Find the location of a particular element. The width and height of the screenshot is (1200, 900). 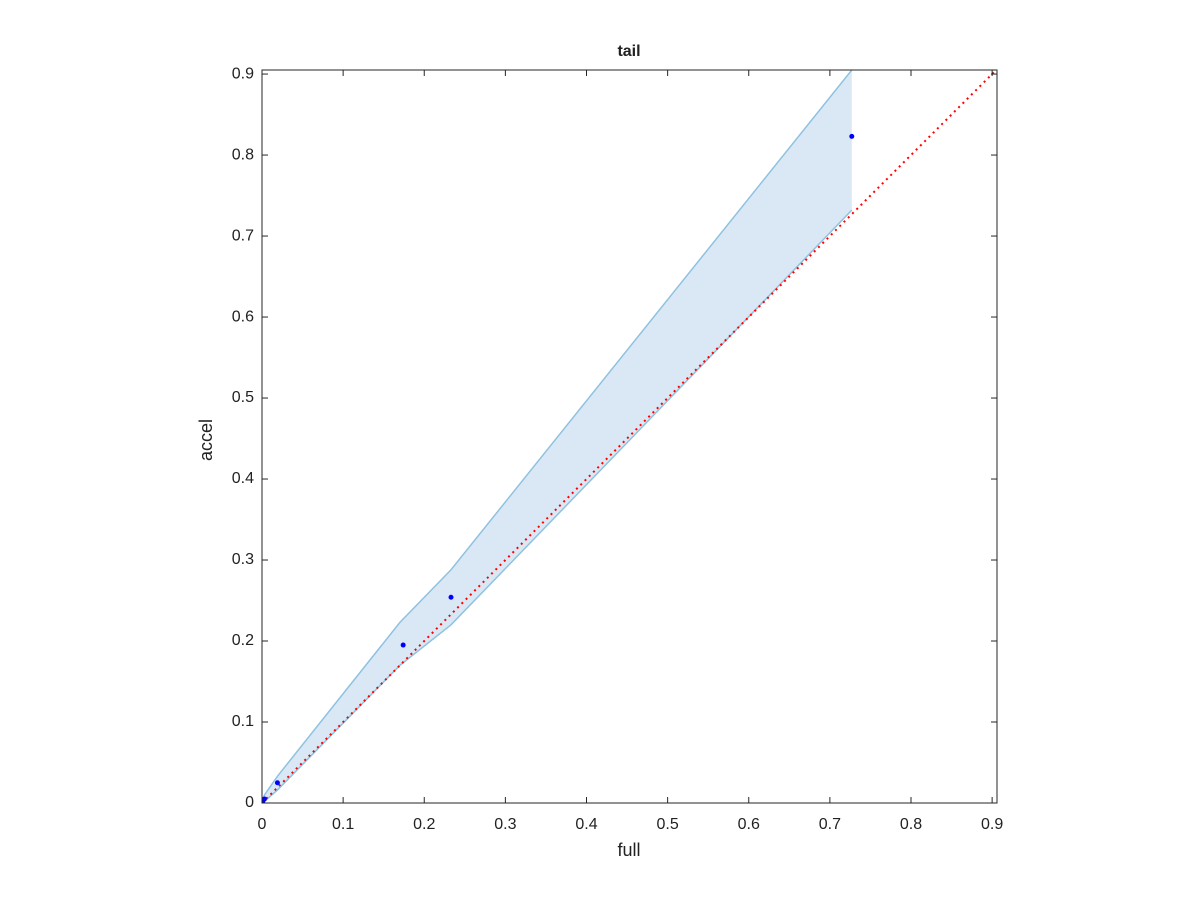

y-tick-label: 0.9 is located at coordinates (243, 73).